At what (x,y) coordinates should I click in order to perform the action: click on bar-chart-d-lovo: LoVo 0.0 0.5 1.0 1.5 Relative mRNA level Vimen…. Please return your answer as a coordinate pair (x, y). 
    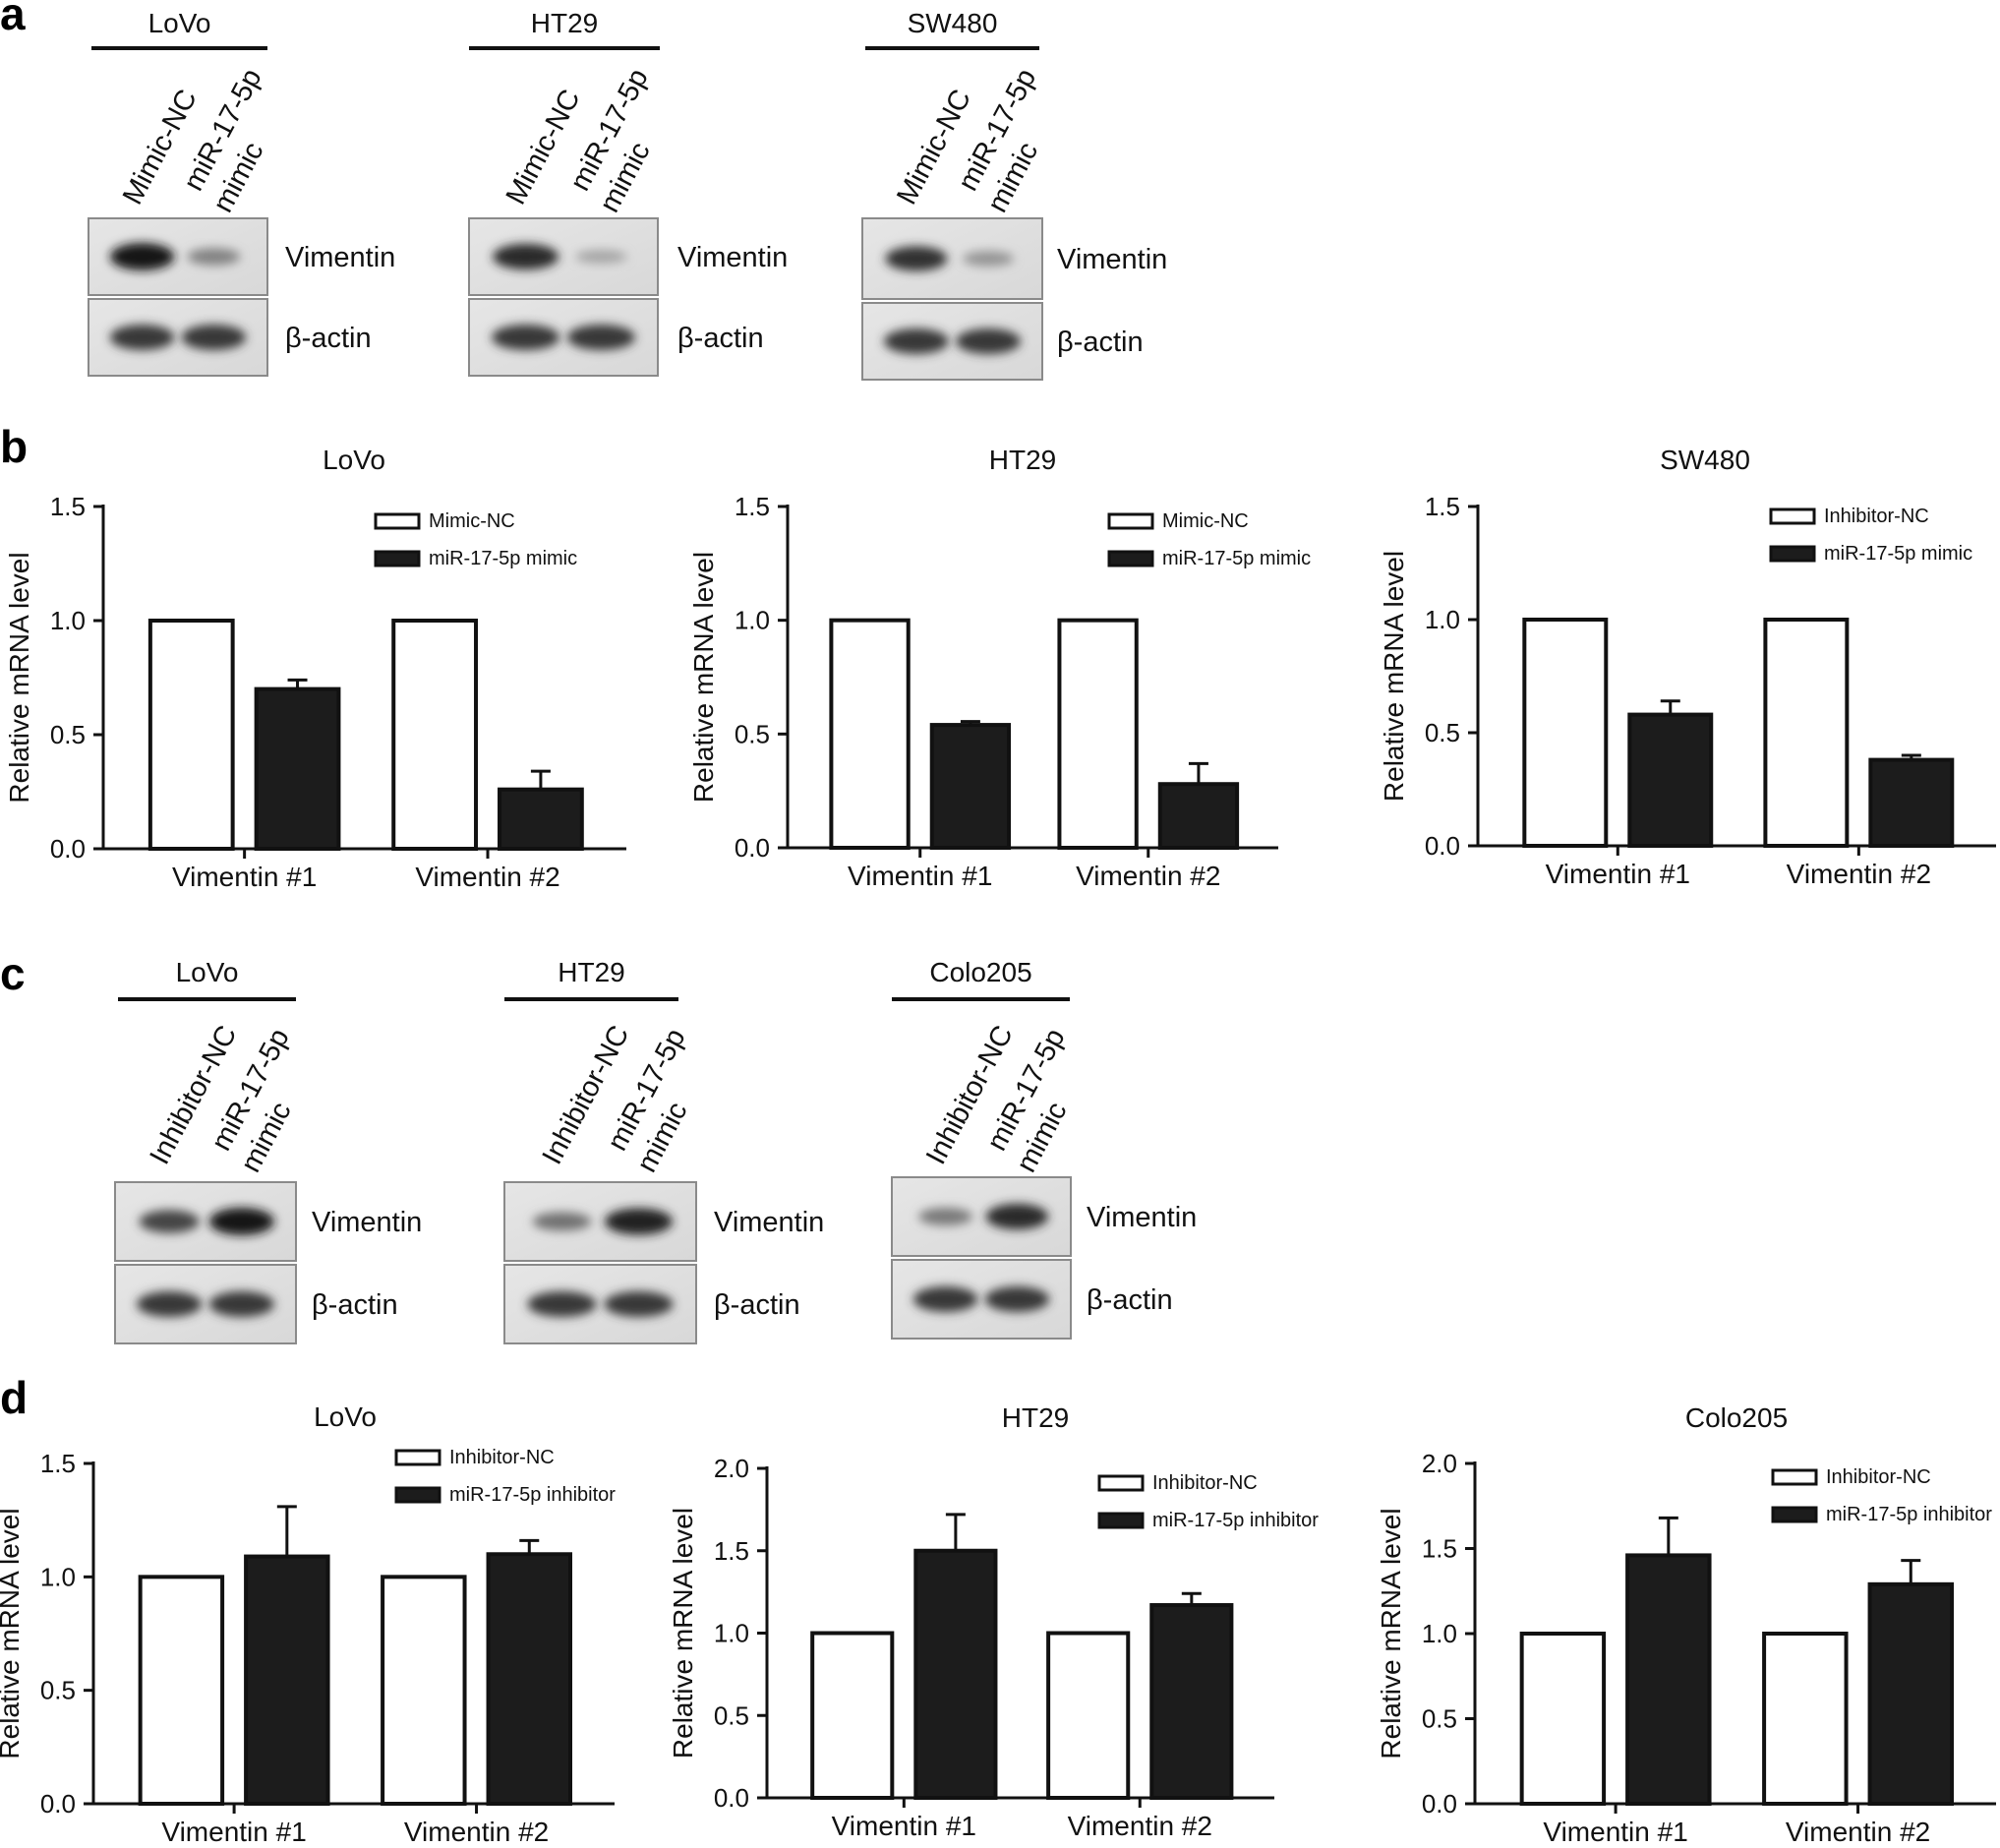
    Looking at the image, I should click on (308, 1624).